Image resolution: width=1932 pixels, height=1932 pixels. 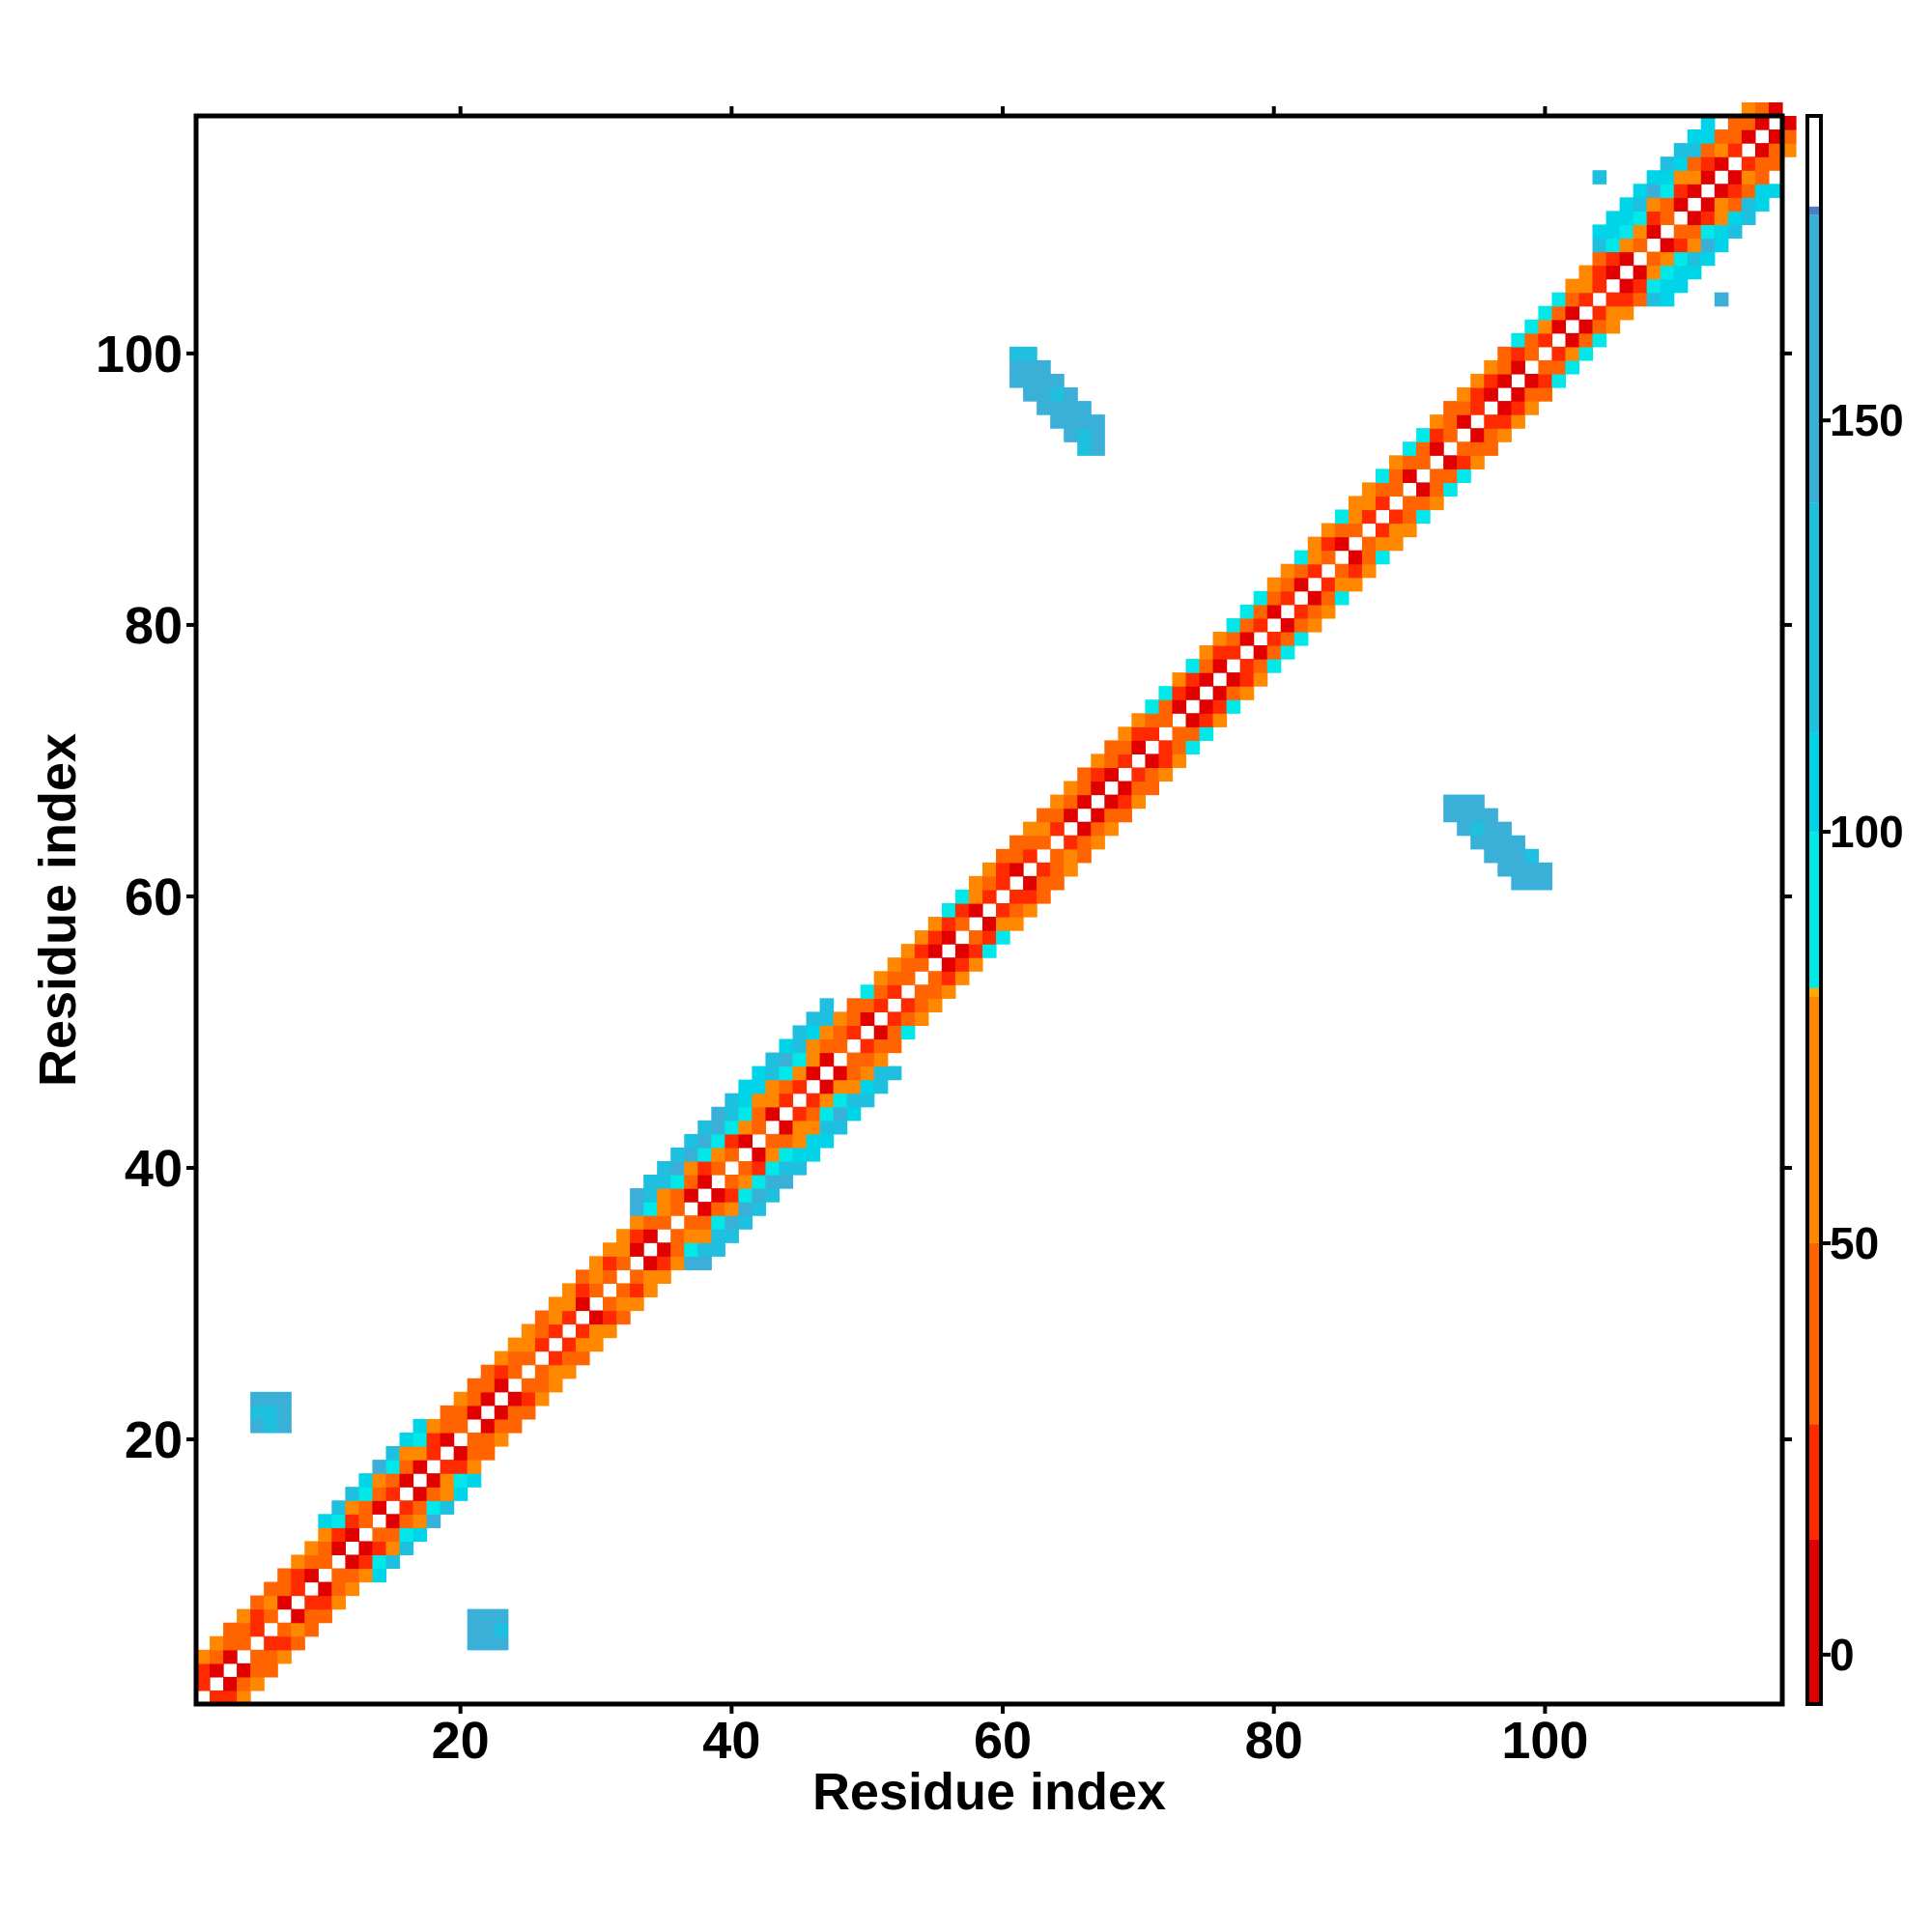 I want to click on x-tick-label: 80, so click(x=1274, y=1741).